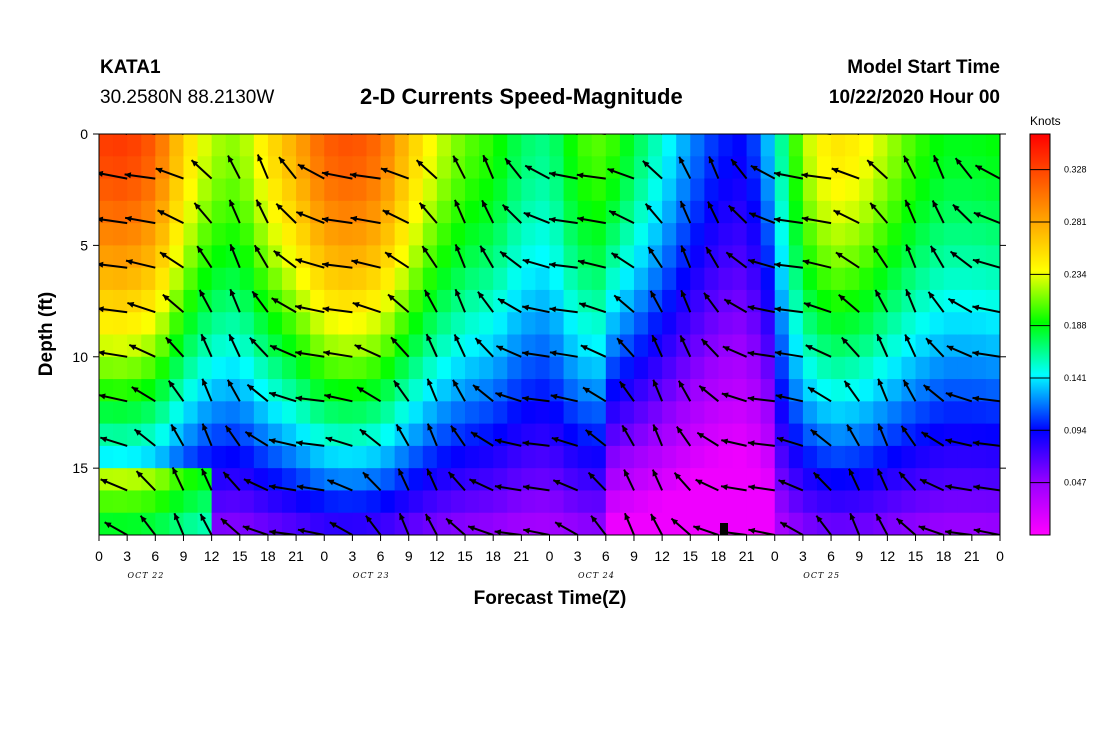  Describe the element at coordinates (724, 529) in the screenshot. I see `marker-square` at that location.